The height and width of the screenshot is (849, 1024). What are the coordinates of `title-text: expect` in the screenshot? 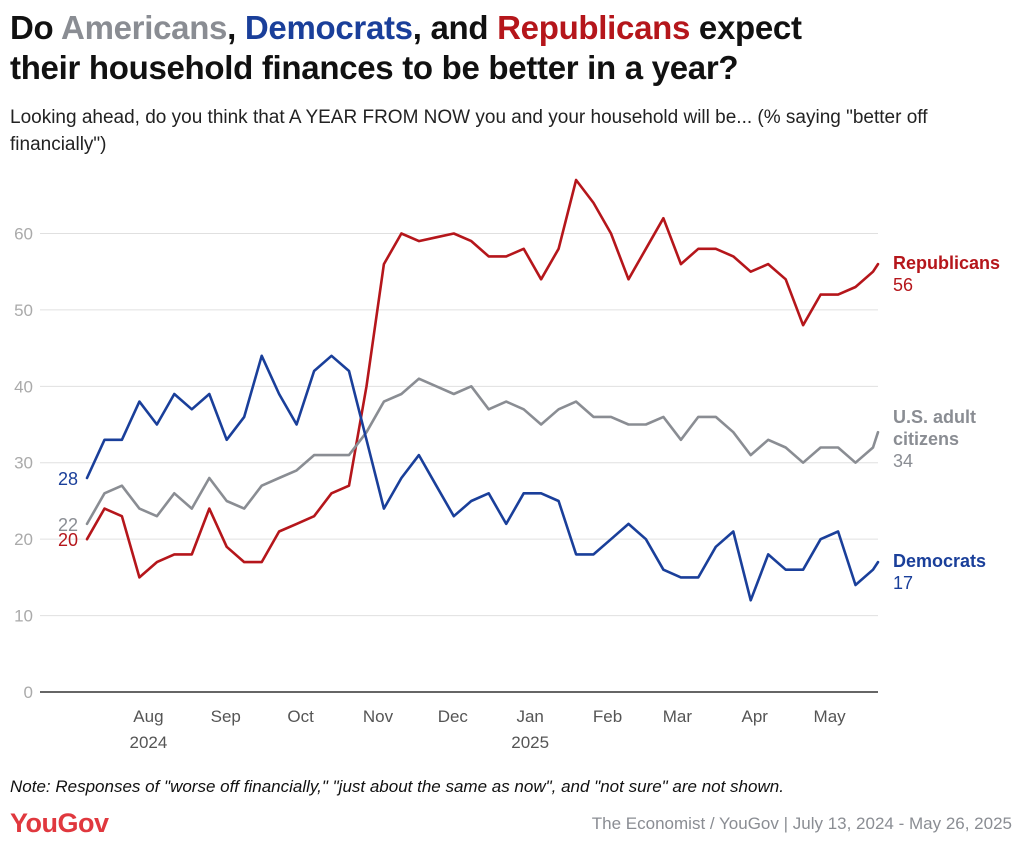 It's located at (746, 27).